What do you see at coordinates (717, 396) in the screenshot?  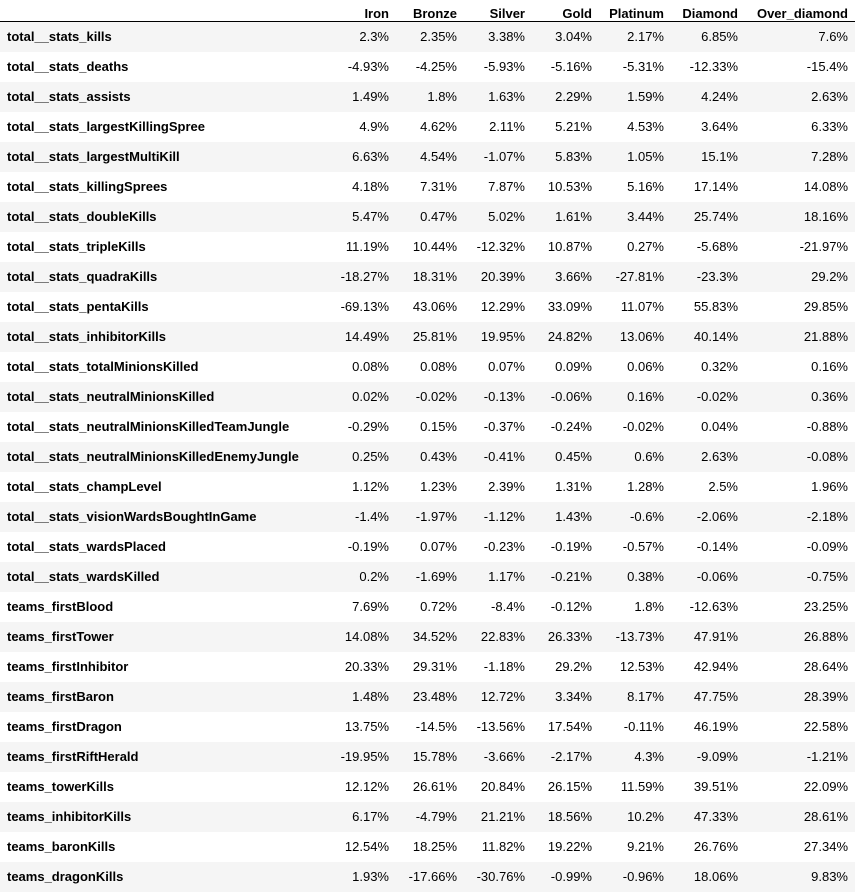 I see `cell-diamond: -0.02%` at bounding box center [717, 396].